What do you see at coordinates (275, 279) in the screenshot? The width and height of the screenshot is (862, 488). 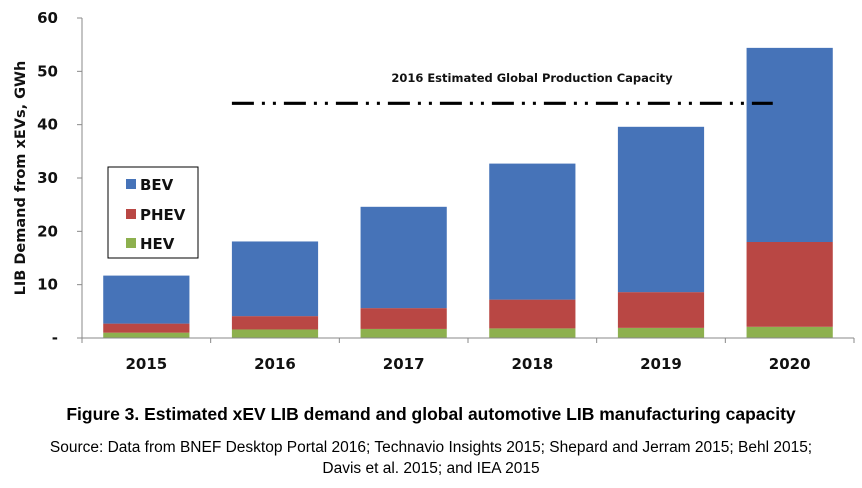 I see `bar-bev-2016` at bounding box center [275, 279].